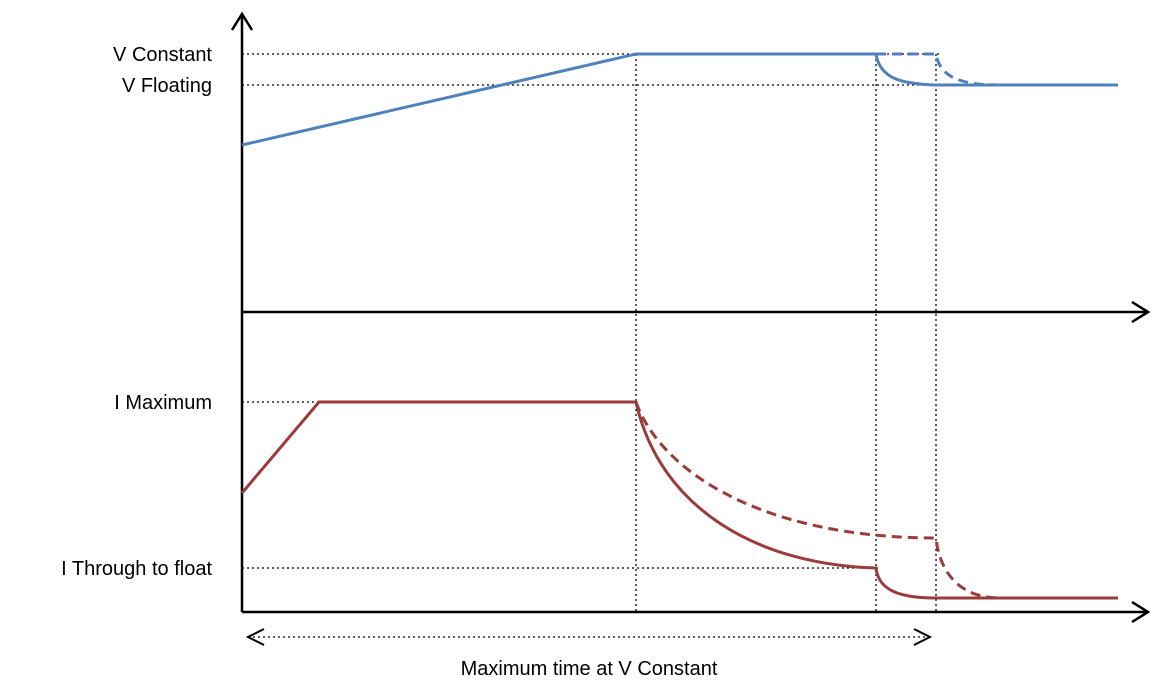 The width and height of the screenshot is (1154, 684). I want to click on label-i-maximum: I Maximum, so click(163, 403).